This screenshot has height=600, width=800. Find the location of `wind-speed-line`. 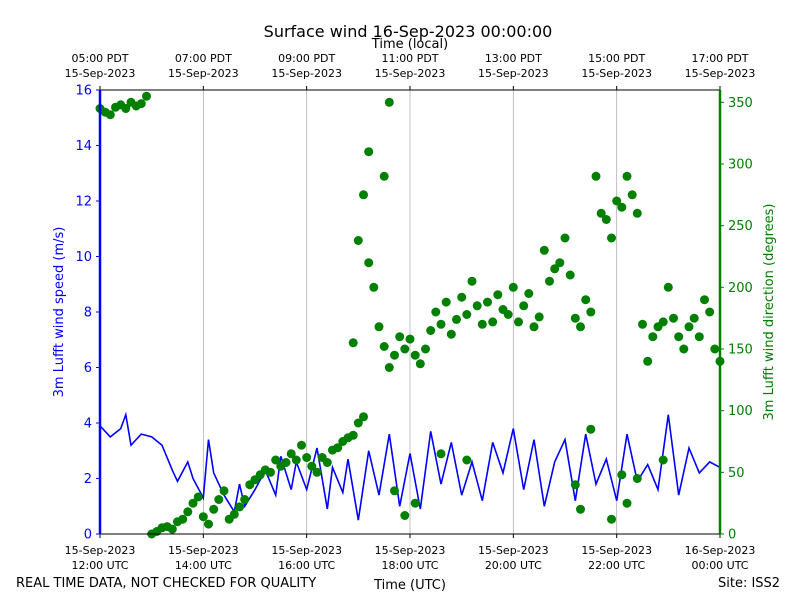

wind-speed-line is located at coordinates (410, 466).